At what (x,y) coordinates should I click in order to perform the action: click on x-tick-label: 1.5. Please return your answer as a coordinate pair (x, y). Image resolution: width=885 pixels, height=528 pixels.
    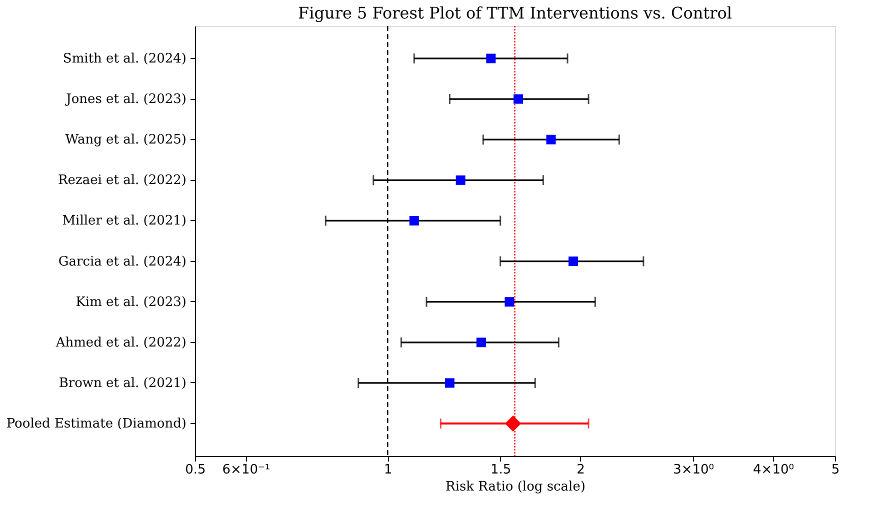
    Looking at the image, I should click on (501, 470).